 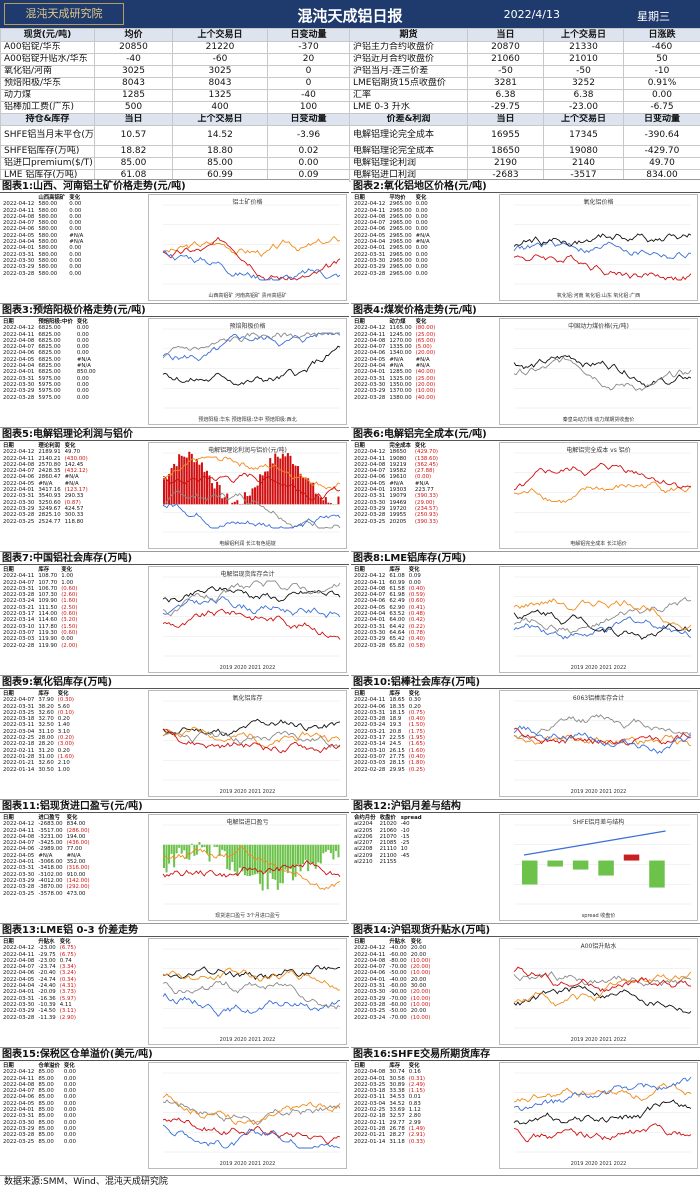 What do you see at coordinates (369, 391) in the screenshot?
I see `table-cell: 2022-03-29` at bounding box center [369, 391].